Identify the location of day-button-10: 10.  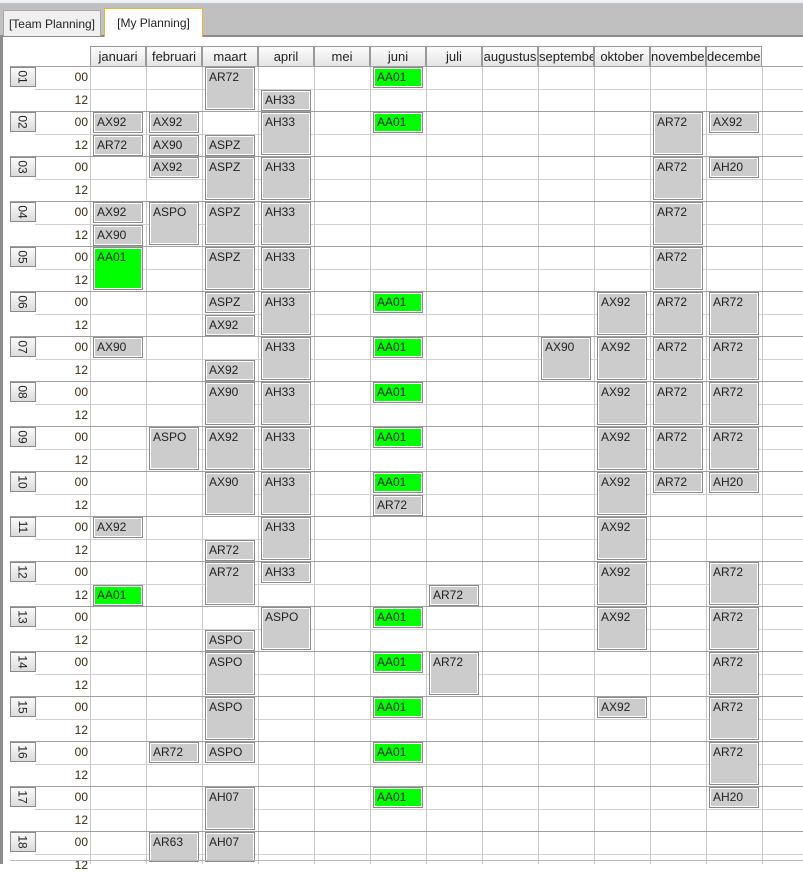
(23, 482).